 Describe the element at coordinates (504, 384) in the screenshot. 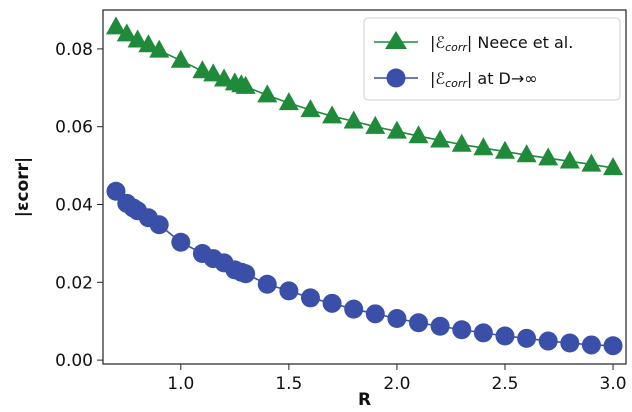

I see `x-tick-label: 2.5` at that location.